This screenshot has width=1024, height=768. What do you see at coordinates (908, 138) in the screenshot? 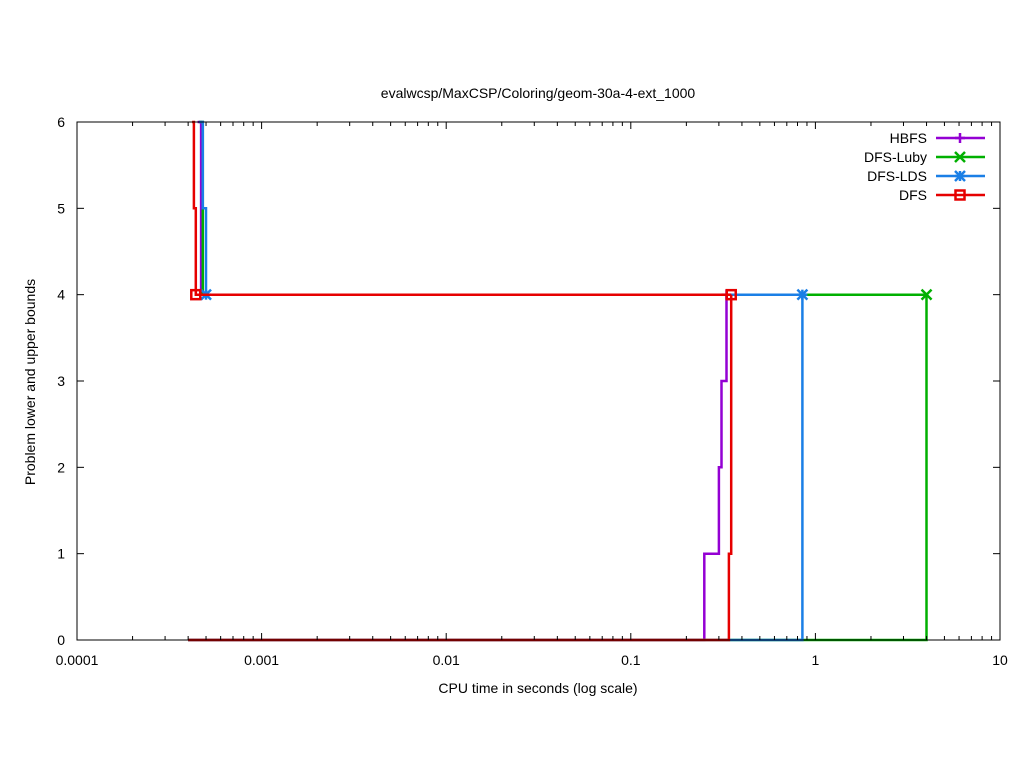
I see `legend-label: HBFS` at bounding box center [908, 138].